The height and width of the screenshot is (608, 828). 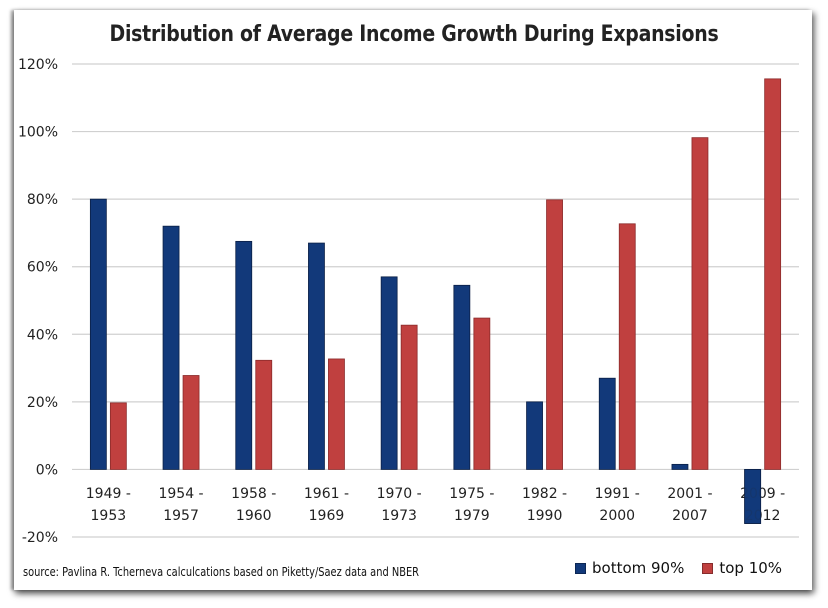 I want to click on legend-item-bottom-90: bottom 90%, so click(x=629, y=568).